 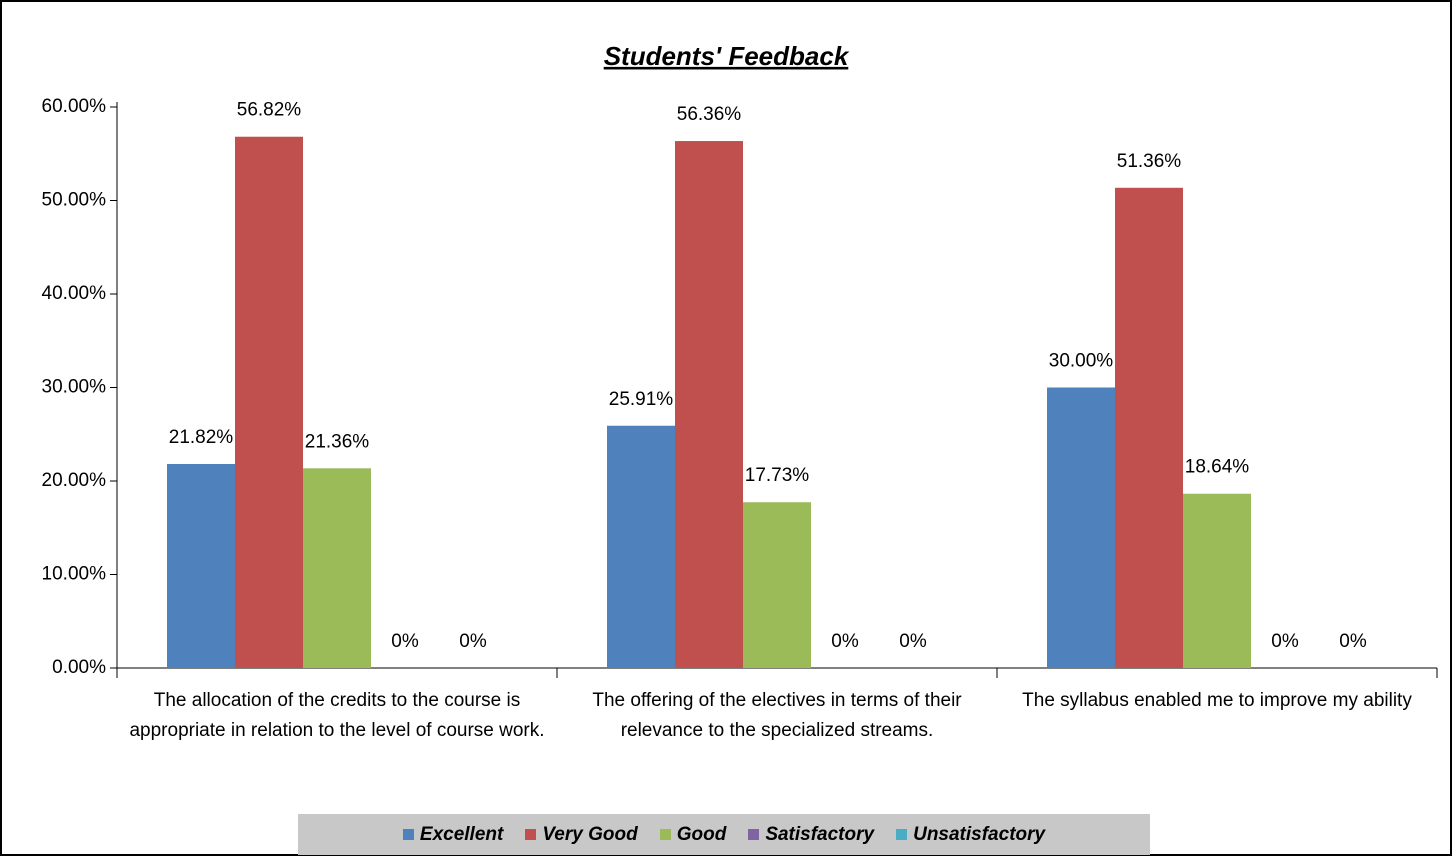 I want to click on legend-item: Very Good, so click(x=581, y=834).